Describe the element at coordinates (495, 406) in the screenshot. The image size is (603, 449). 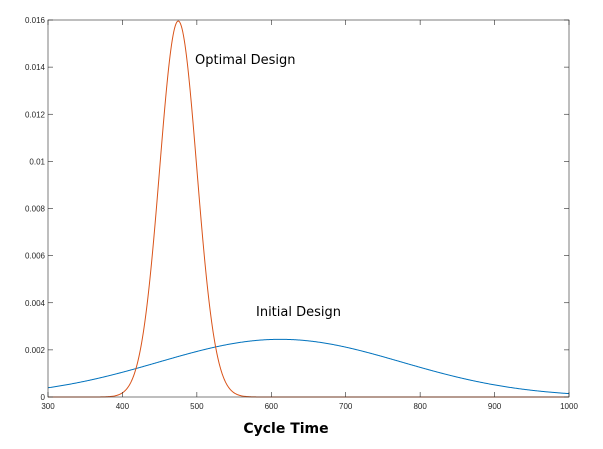
I see `x-tick-label: 900` at that location.